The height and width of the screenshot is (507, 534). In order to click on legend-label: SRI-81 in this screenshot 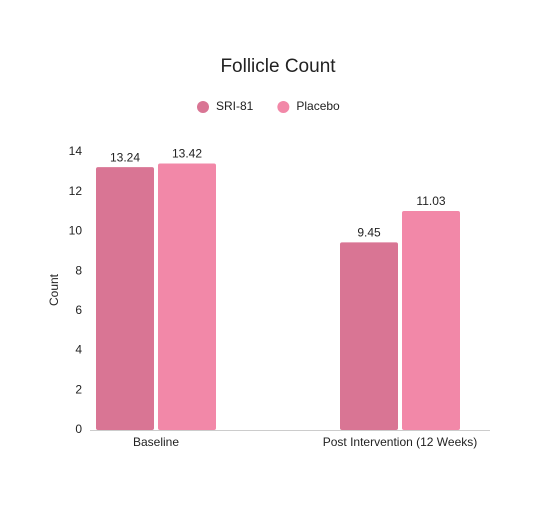, I will do `click(235, 106)`.